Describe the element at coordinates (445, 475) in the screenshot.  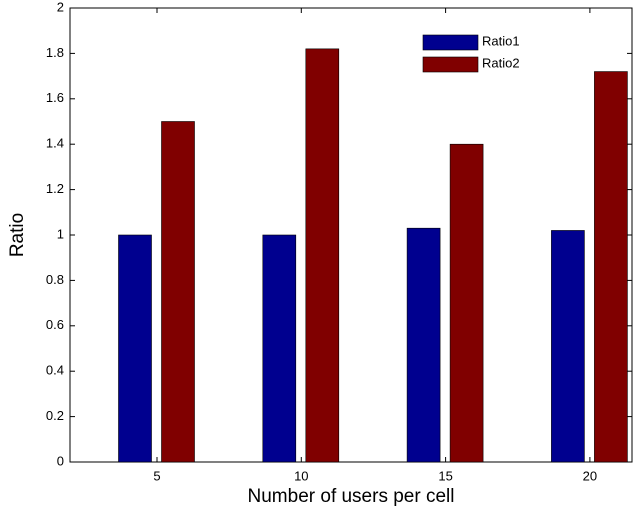
I see `x-tick-label: 15` at that location.